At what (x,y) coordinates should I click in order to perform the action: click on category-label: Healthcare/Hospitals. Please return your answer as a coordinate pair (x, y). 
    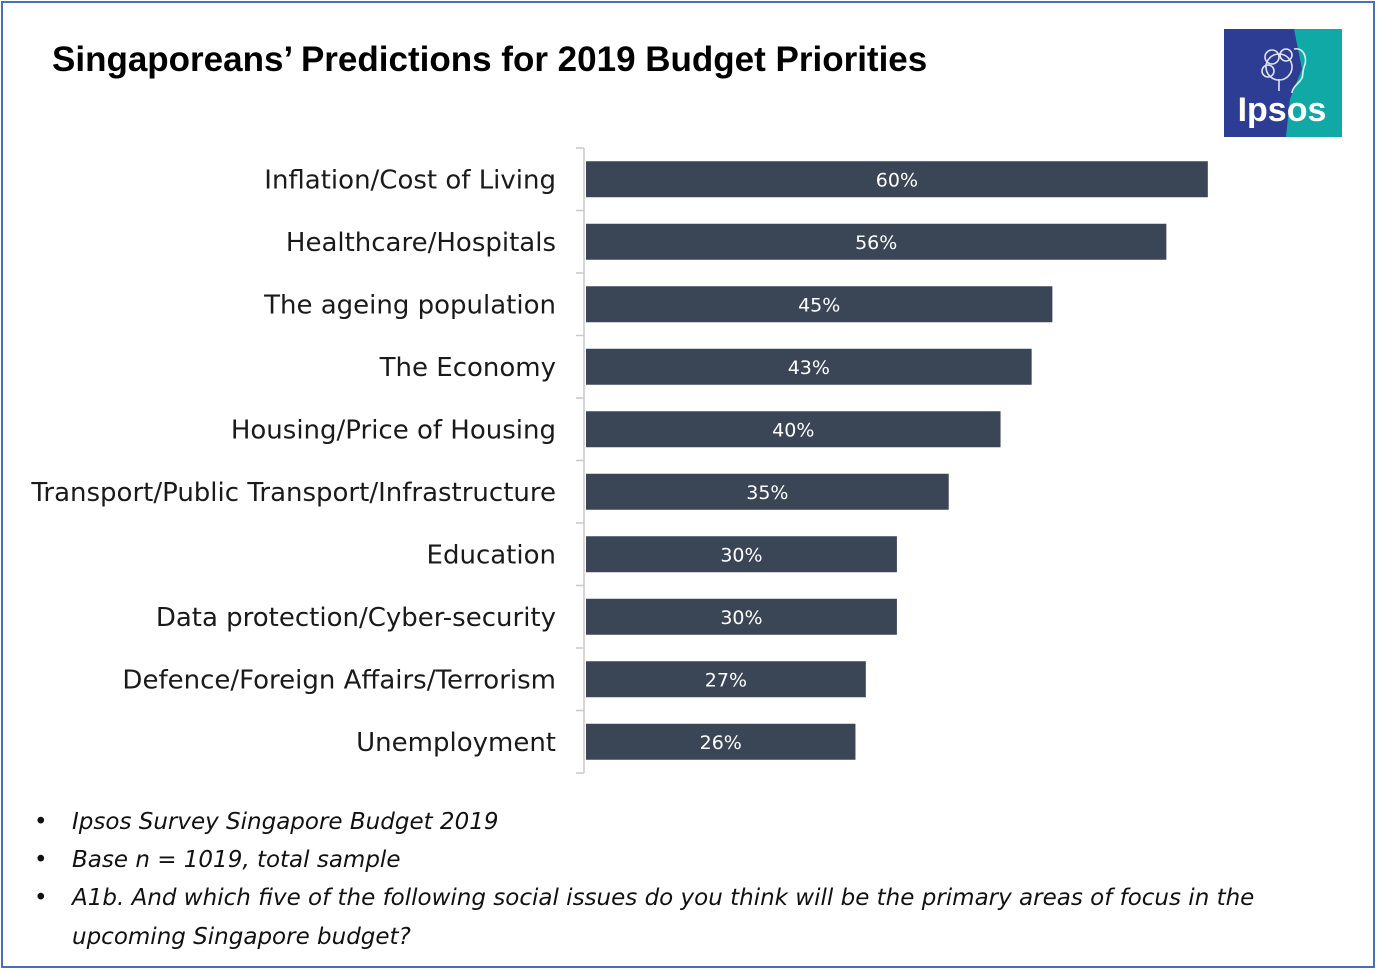
    Looking at the image, I should click on (421, 243).